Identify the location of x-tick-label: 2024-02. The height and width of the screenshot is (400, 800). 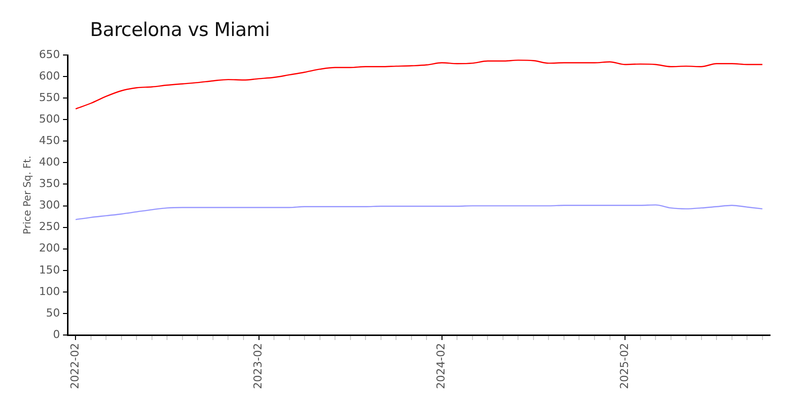
(441, 366).